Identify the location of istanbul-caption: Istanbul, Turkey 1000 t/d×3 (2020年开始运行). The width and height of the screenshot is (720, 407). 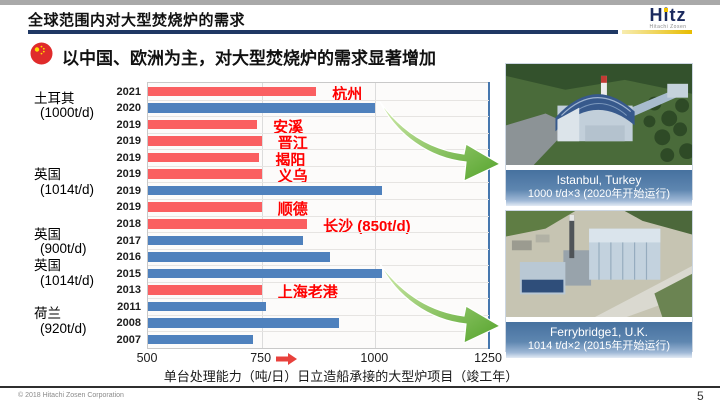
(599, 188).